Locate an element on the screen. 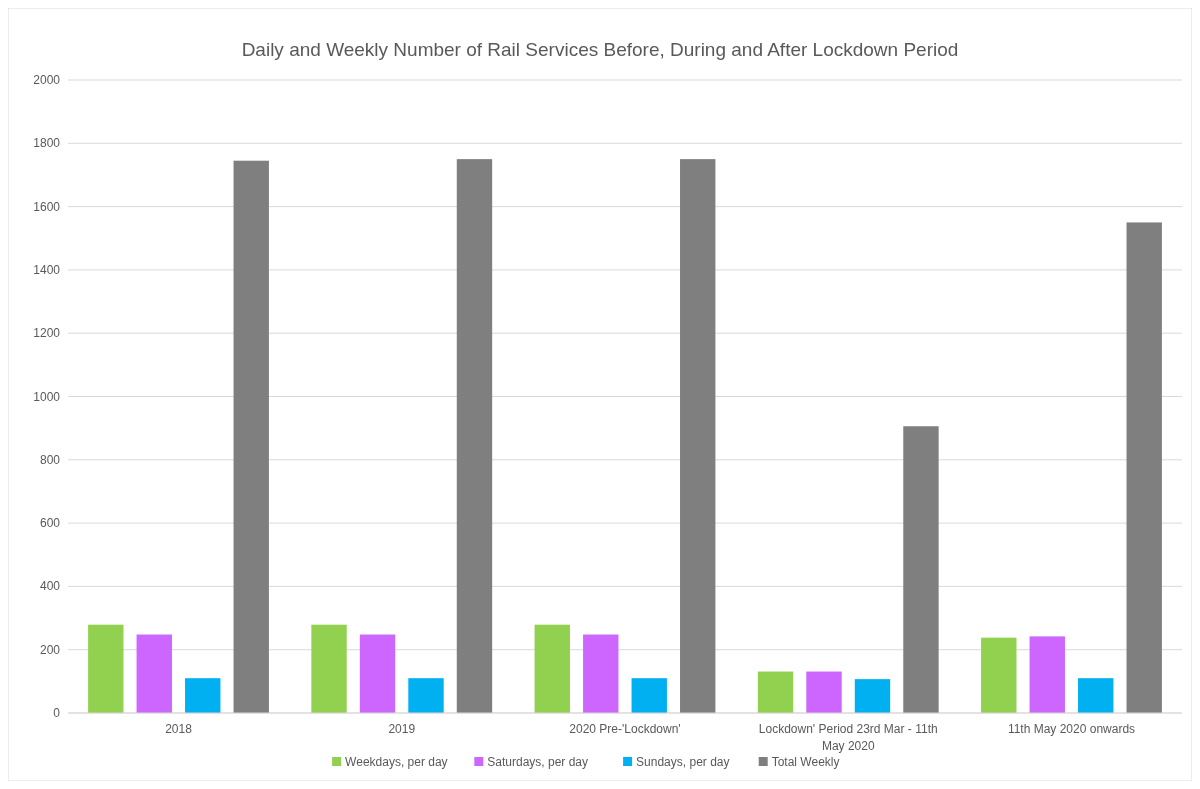 The image size is (1200, 789). y-tick-label: 2000 is located at coordinates (47, 80).